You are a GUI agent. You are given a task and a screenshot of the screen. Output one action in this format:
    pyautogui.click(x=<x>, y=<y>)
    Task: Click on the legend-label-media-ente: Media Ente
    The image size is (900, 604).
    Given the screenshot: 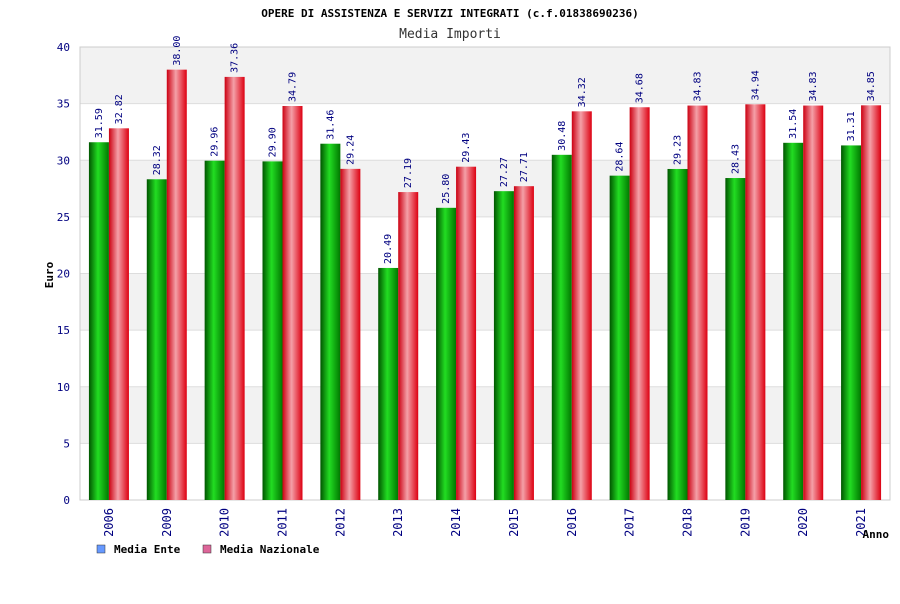 What is the action you would take?
    pyautogui.click(x=147, y=549)
    